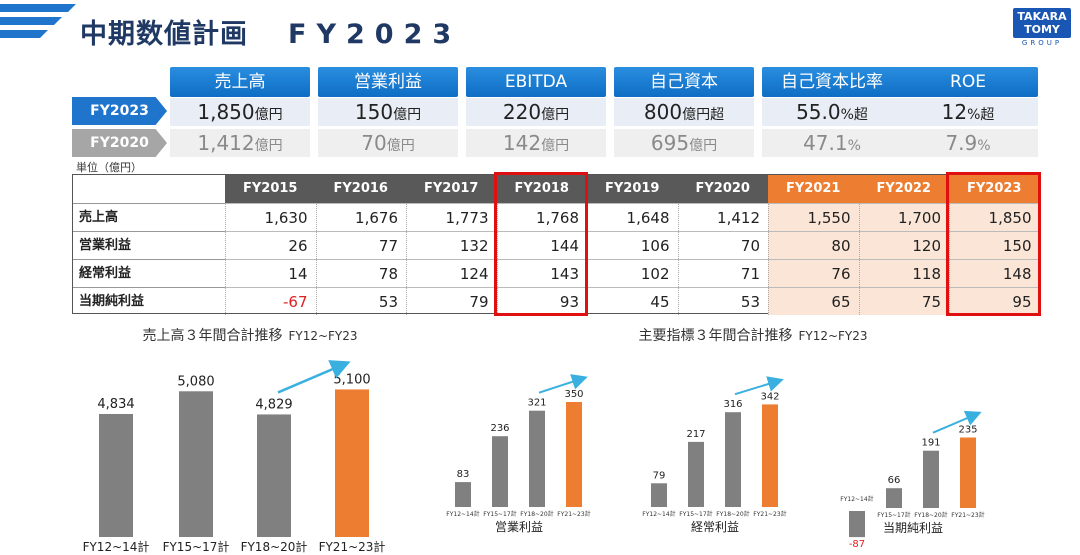 The image size is (1080, 555). Describe the element at coordinates (903, 245) in the screenshot. I see `table-cell: 120` at that location.